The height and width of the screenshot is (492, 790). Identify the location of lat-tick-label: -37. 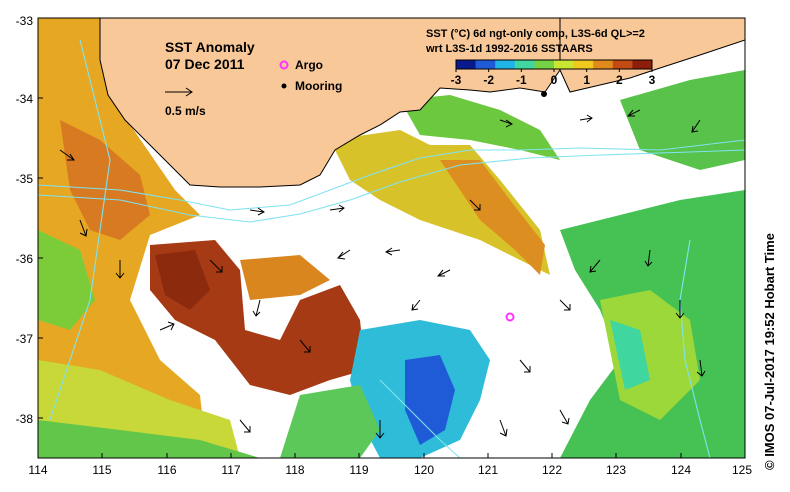
(25, 339).